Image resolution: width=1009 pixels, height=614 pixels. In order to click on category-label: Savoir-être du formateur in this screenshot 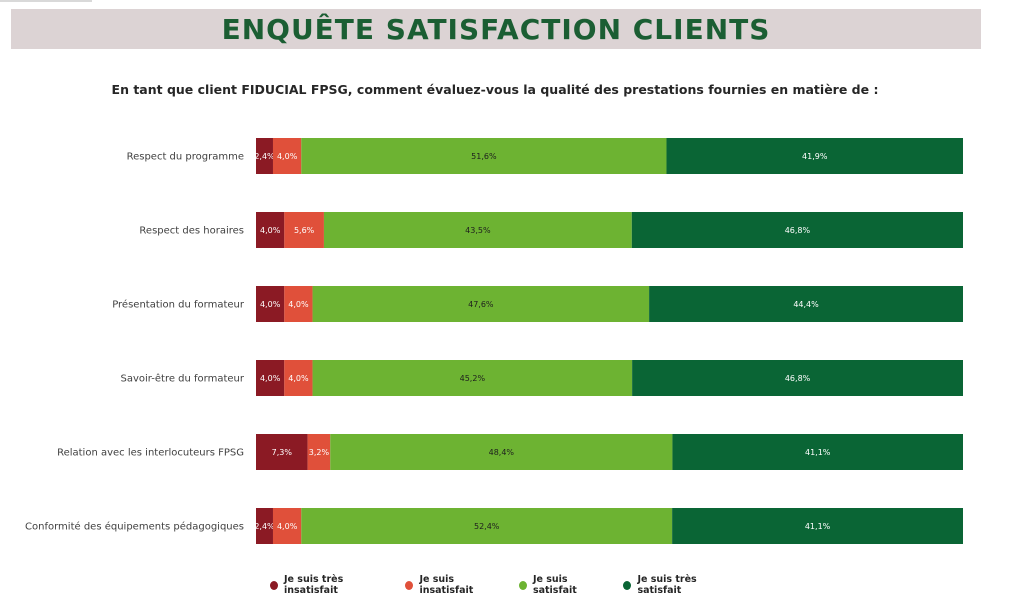, I will do `click(183, 379)`.